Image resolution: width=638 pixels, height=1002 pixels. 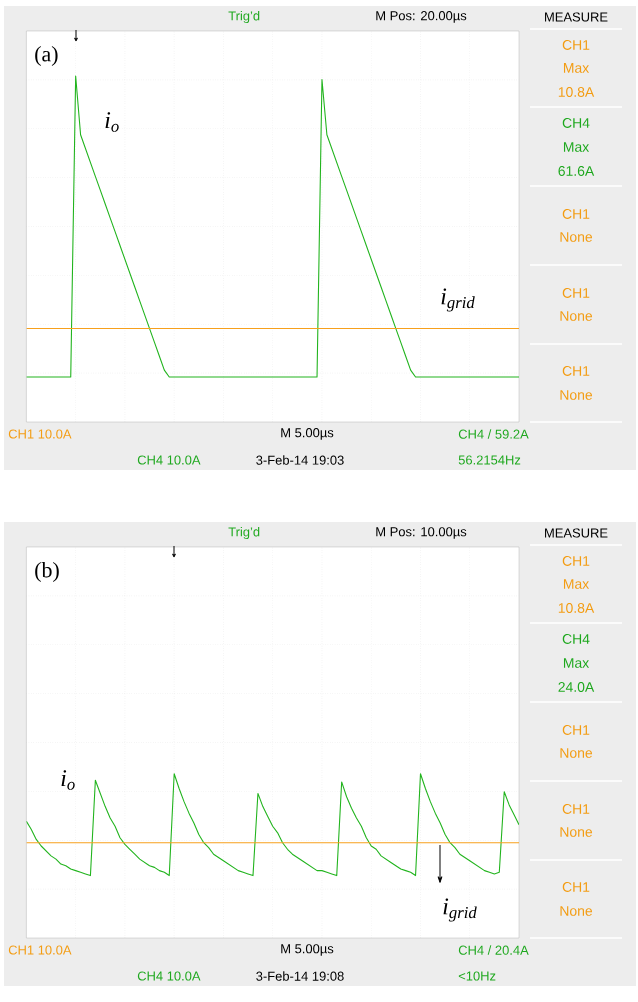 What do you see at coordinates (460, 910) in the screenshot?
I see `text: i$_{grid}$` at bounding box center [460, 910].